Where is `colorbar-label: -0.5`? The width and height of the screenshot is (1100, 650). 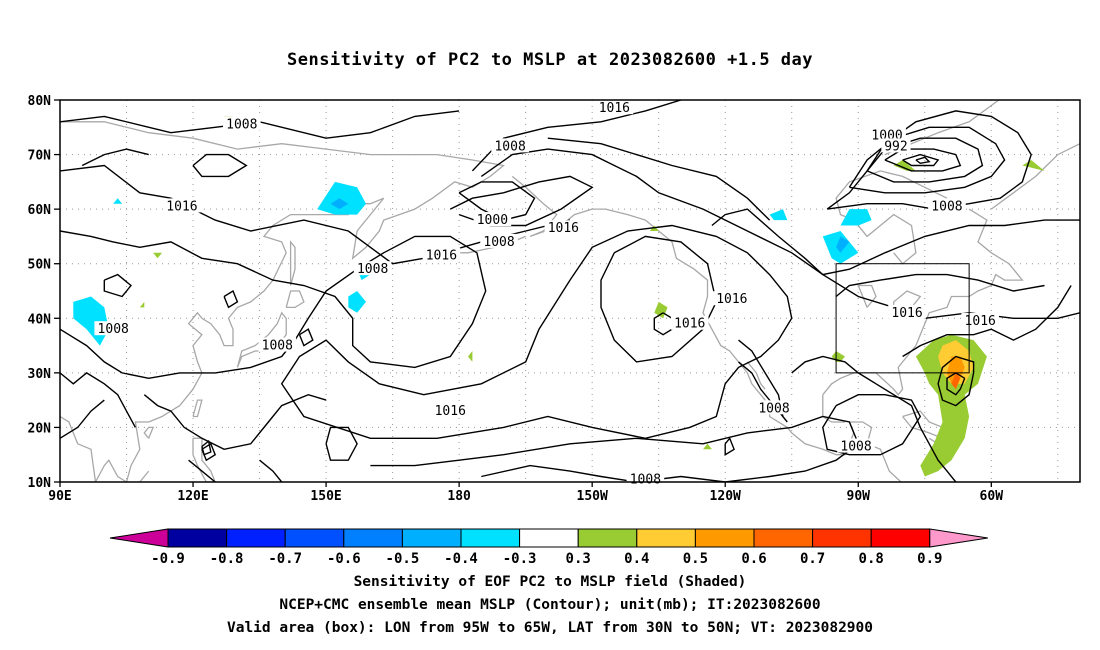
colorbar-label: -0.5 is located at coordinates (403, 559).